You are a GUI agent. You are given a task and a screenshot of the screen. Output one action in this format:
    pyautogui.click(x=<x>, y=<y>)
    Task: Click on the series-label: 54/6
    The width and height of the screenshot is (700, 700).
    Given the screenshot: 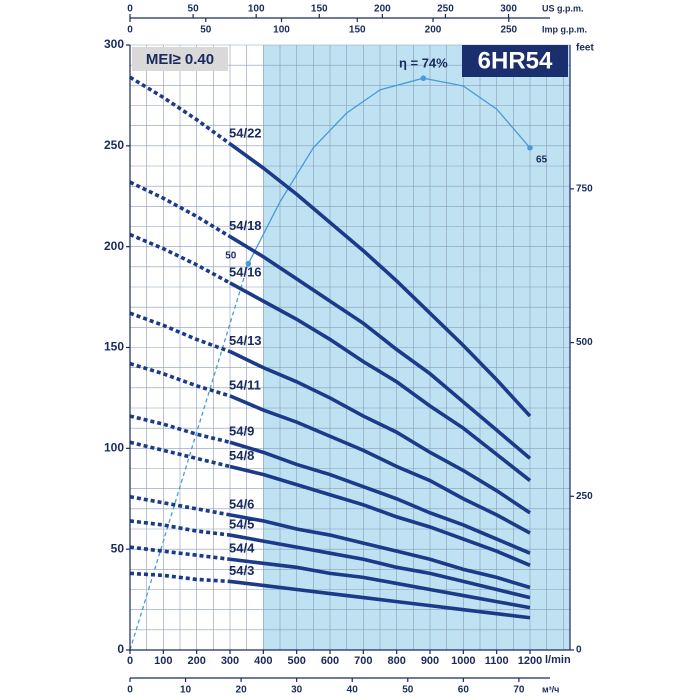 What is the action you would take?
    pyautogui.click(x=241, y=503)
    